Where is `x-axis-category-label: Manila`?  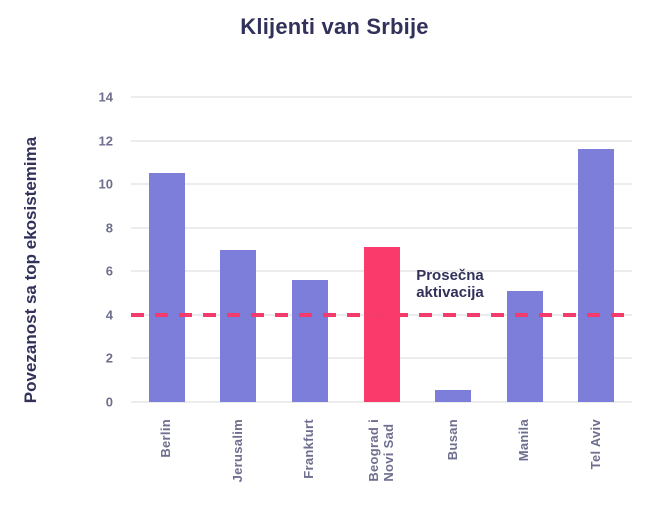 x-axis-category-label: Manila is located at coordinates (524, 440).